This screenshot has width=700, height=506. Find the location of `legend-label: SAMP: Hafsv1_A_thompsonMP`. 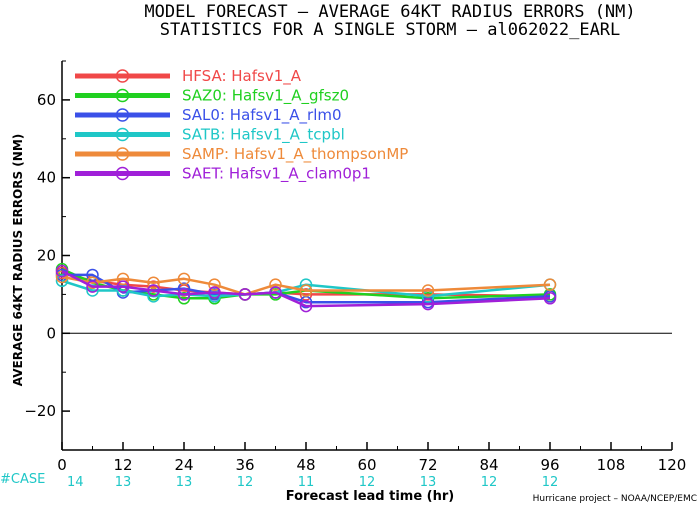

legend-label: SAMP: Hafsv1_A_thompsonMP is located at coordinates (295, 154).